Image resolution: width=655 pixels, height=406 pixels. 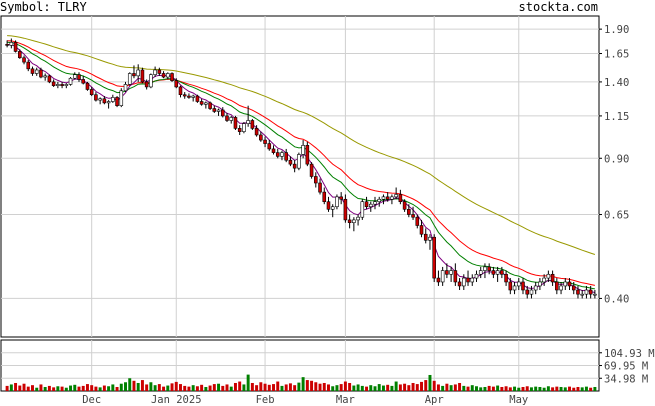 I want to click on price-tick-label: 1.15, so click(x=616, y=117).